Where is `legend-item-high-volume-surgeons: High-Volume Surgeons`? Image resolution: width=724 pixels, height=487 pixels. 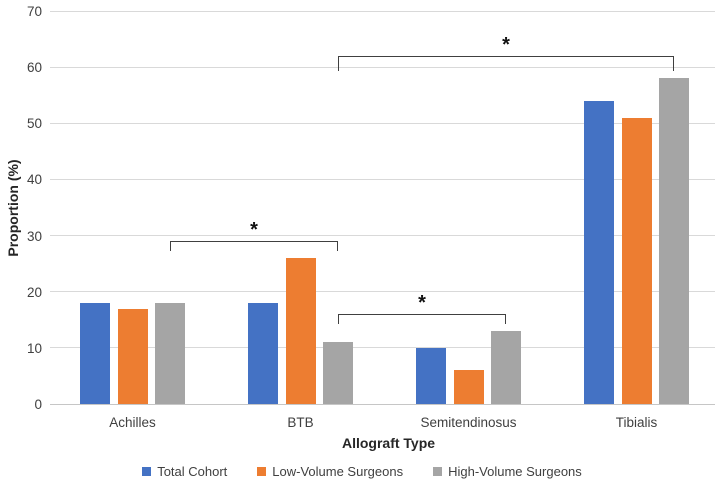 legend-item-high-volume-surgeons: High-Volume Surgeons is located at coordinates (507, 471).